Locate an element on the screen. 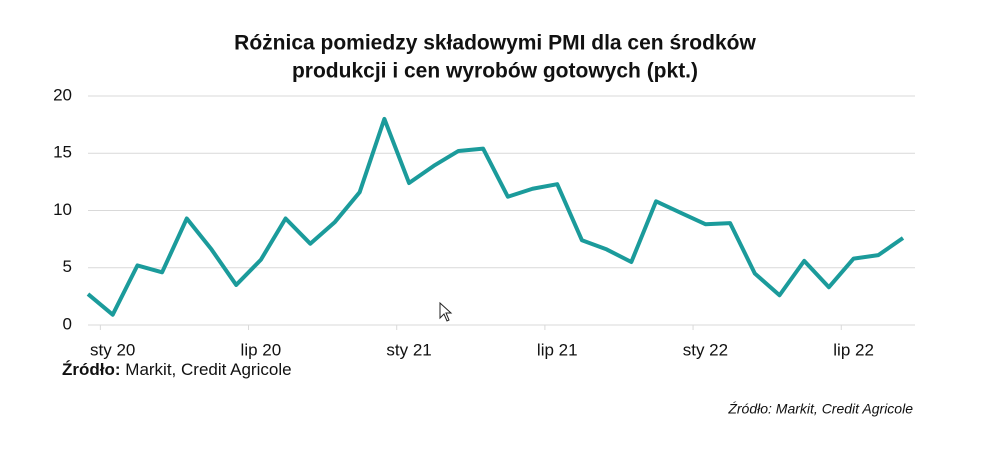  source: Źródło: Markit, Credit Agricole is located at coordinates (177, 369).